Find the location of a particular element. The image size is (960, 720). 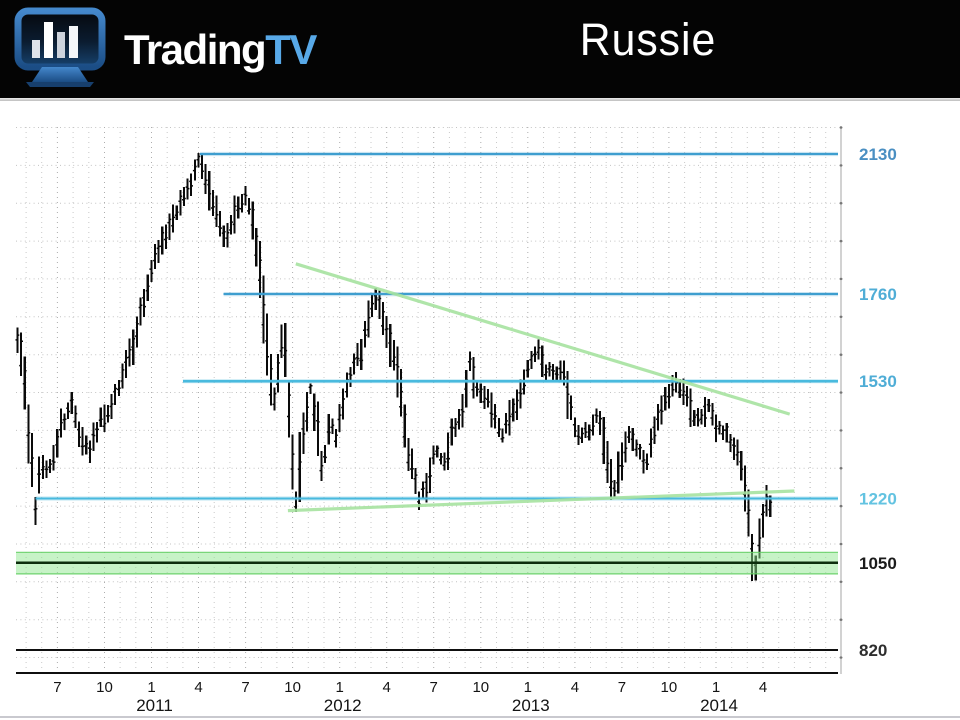

header-bar: TradingTV Russie is located at coordinates (480, 49).